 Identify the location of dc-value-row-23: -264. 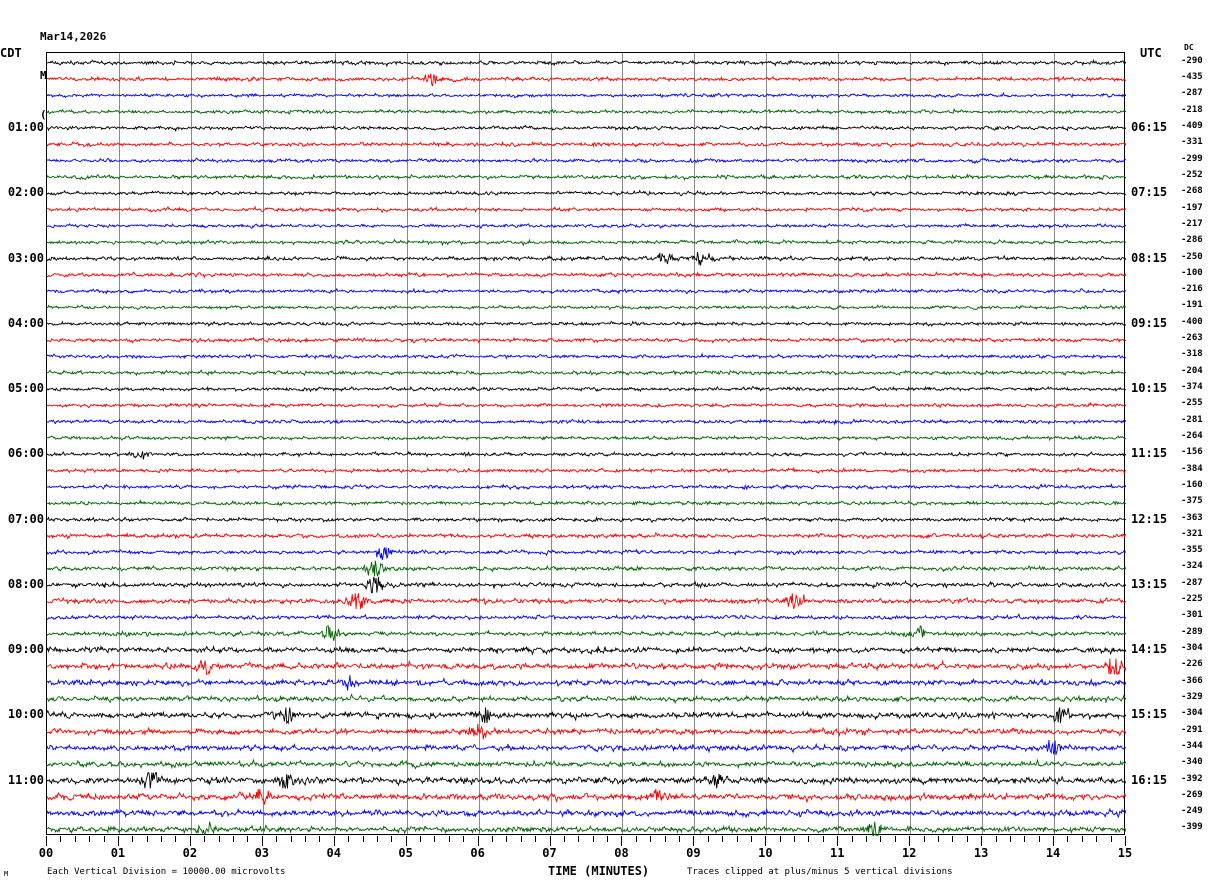
(1192, 435).